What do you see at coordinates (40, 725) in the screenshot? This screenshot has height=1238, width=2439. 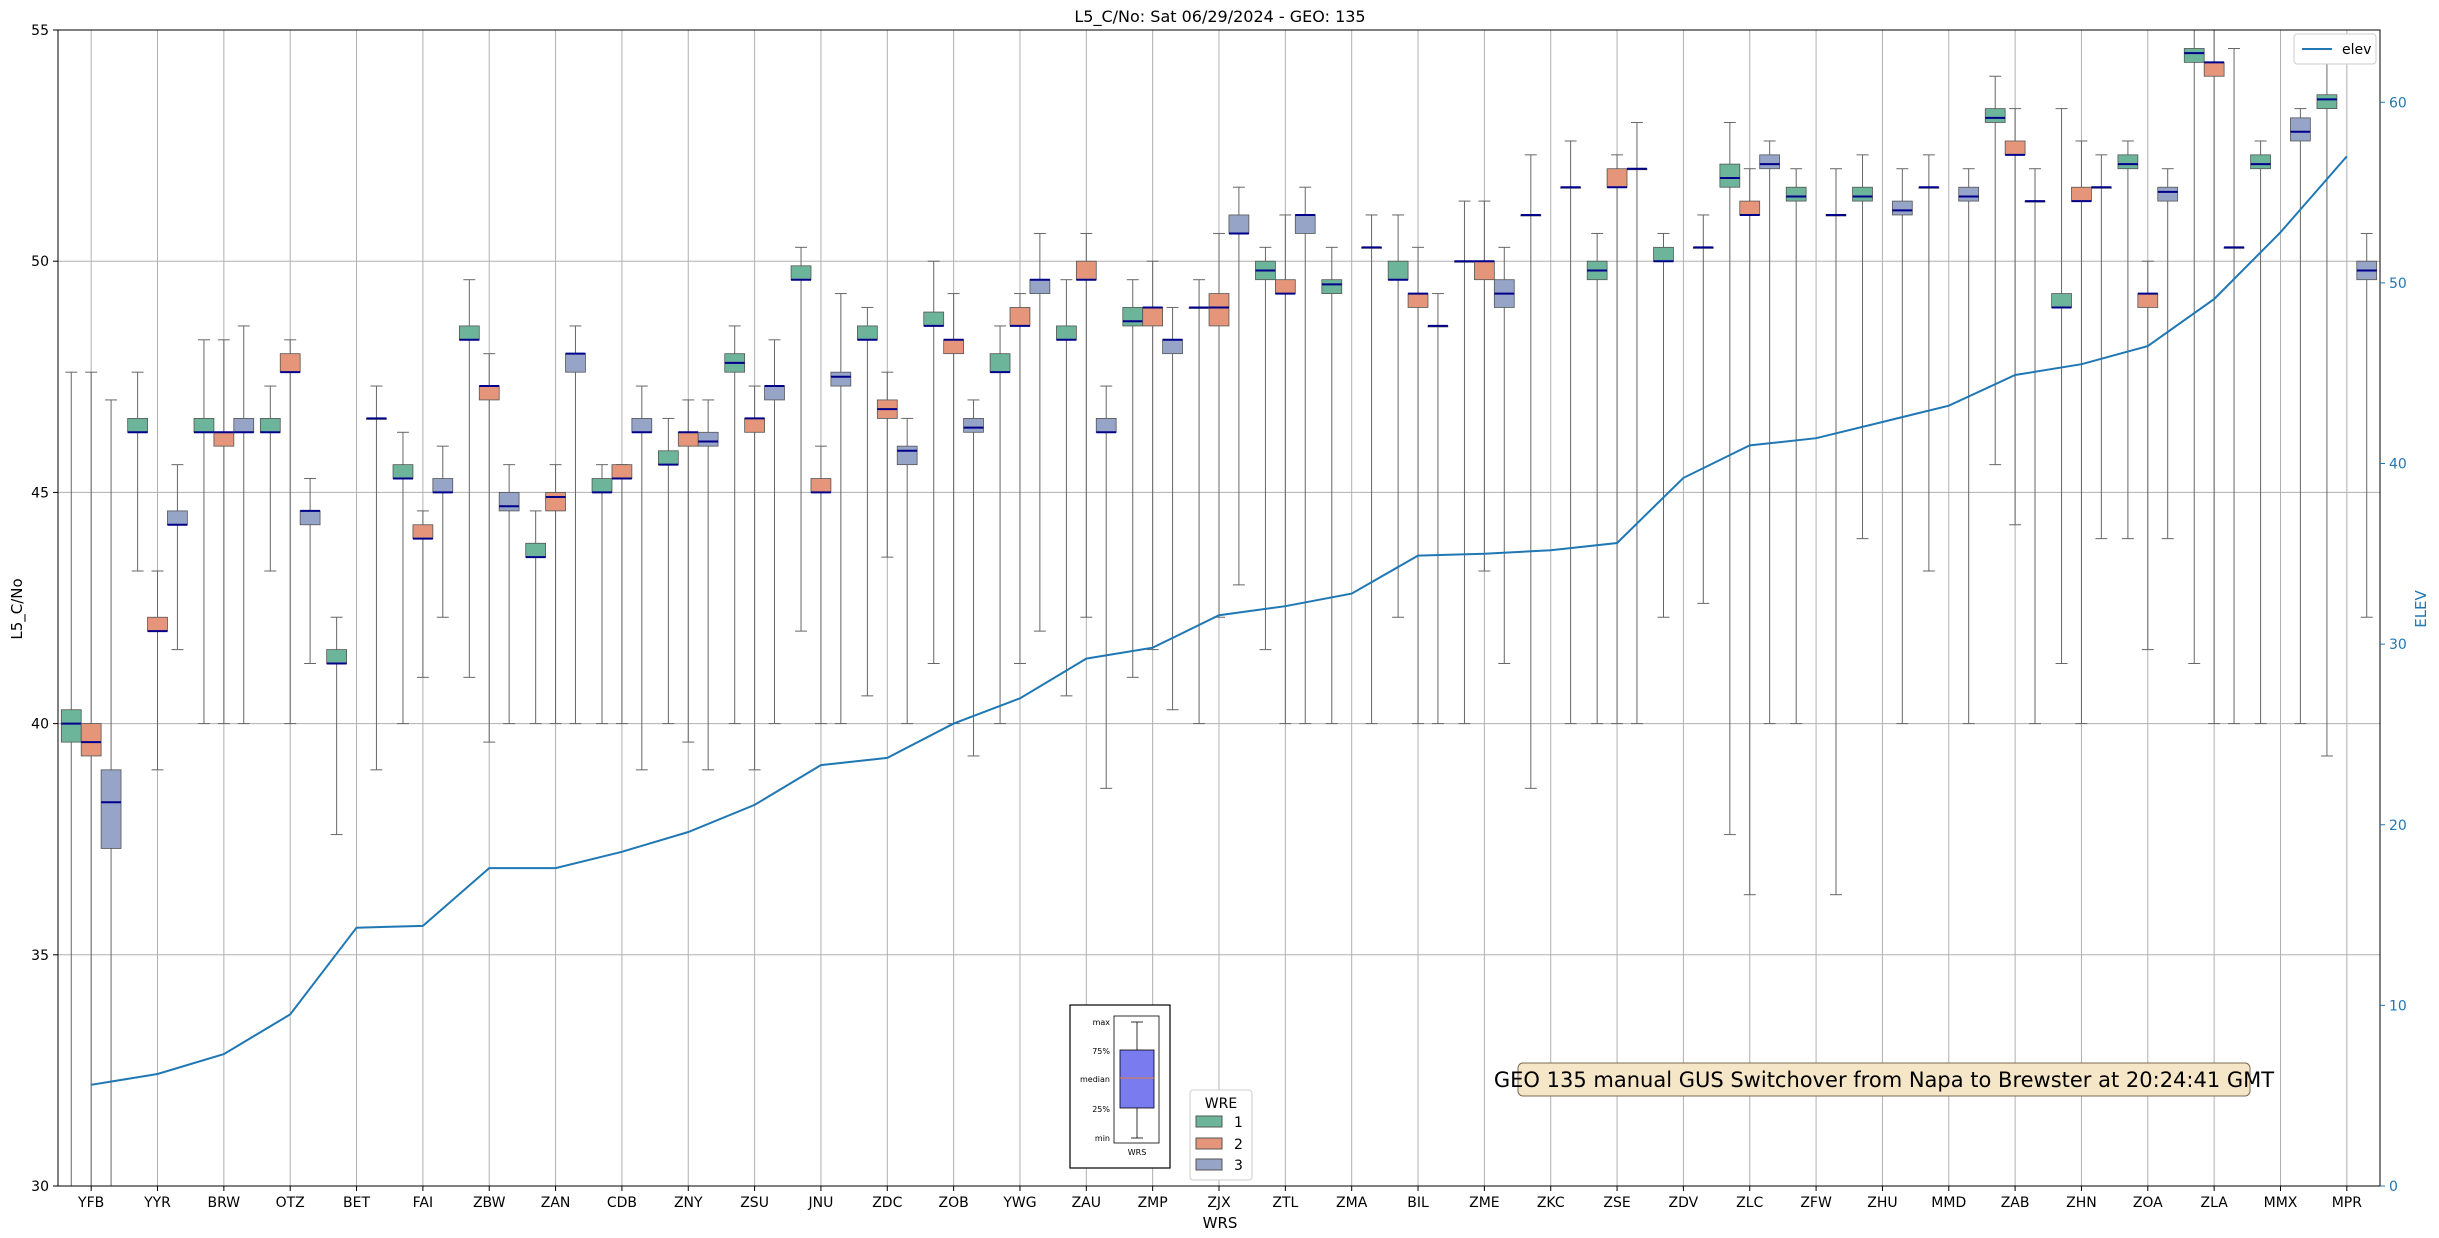 I see `y-tick-label: 40` at bounding box center [40, 725].